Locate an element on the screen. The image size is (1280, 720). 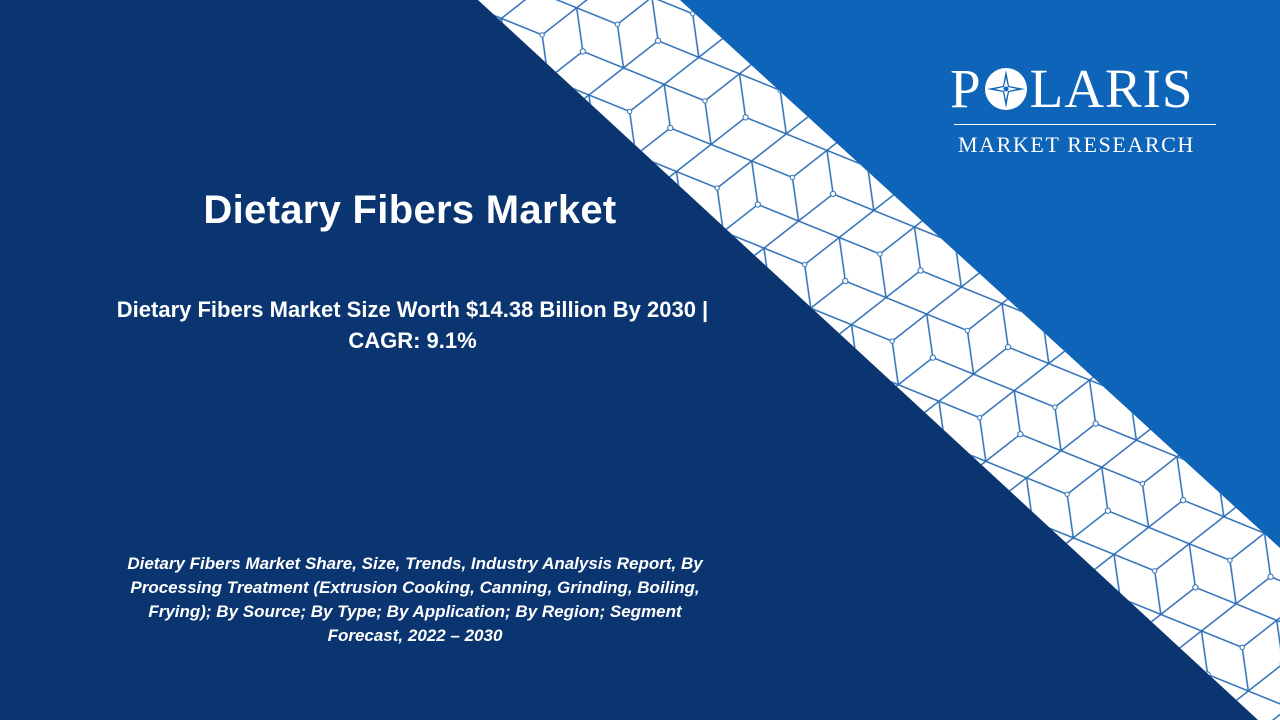
logo-word-end: LARIS is located at coordinates (1111, 88).